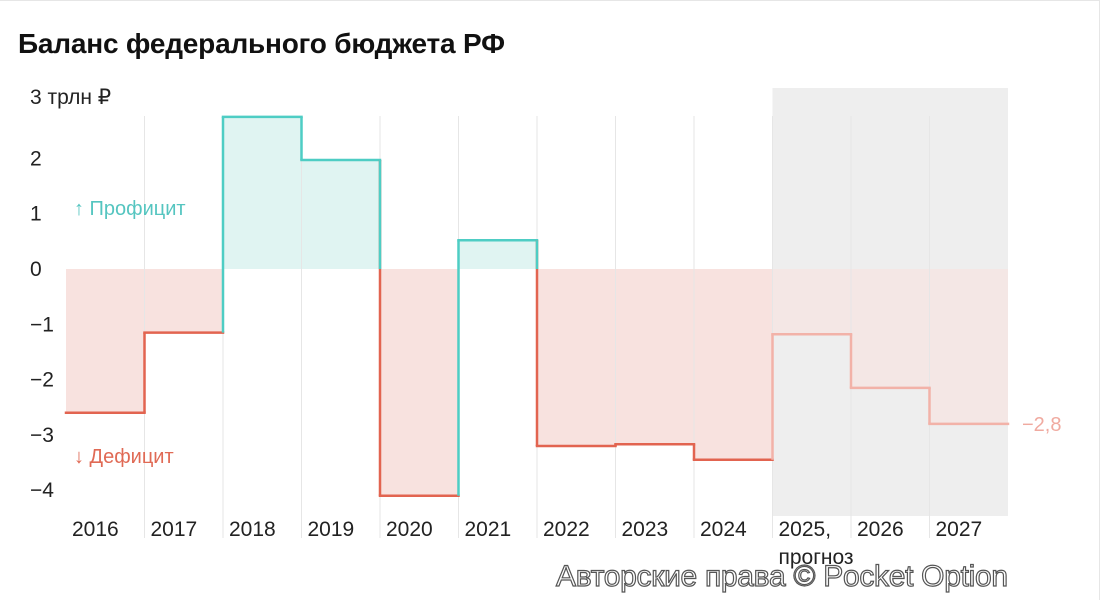 The height and width of the screenshot is (600, 1100). Describe the element at coordinates (488, 529) in the screenshot. I see `x-tick-label: 2021` at that location.